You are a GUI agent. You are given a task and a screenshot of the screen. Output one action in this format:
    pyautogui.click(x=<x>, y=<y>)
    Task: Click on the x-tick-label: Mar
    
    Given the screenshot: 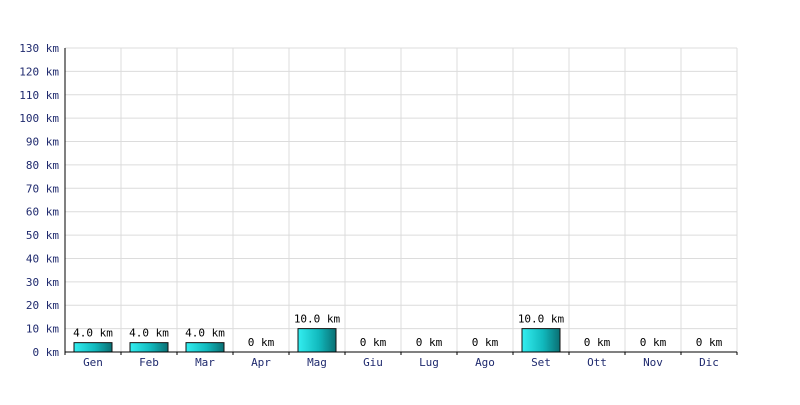 What is the action you would take?
    pyautogui.click(x=205, y=362)
    